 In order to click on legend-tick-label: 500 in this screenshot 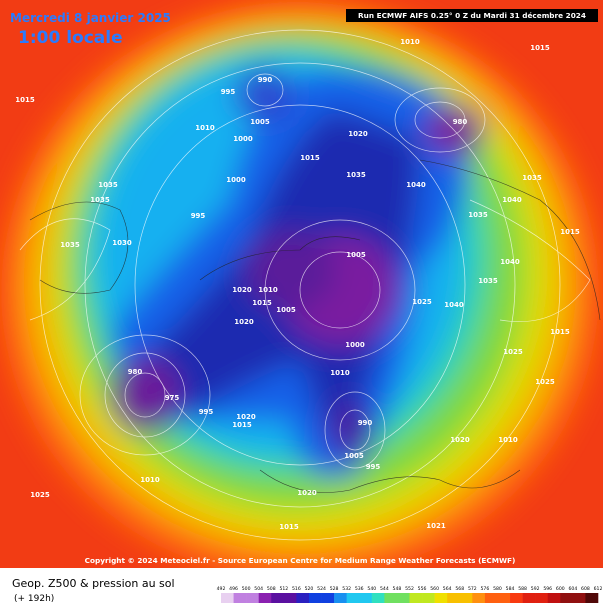, I will do `click(246, 589)`.